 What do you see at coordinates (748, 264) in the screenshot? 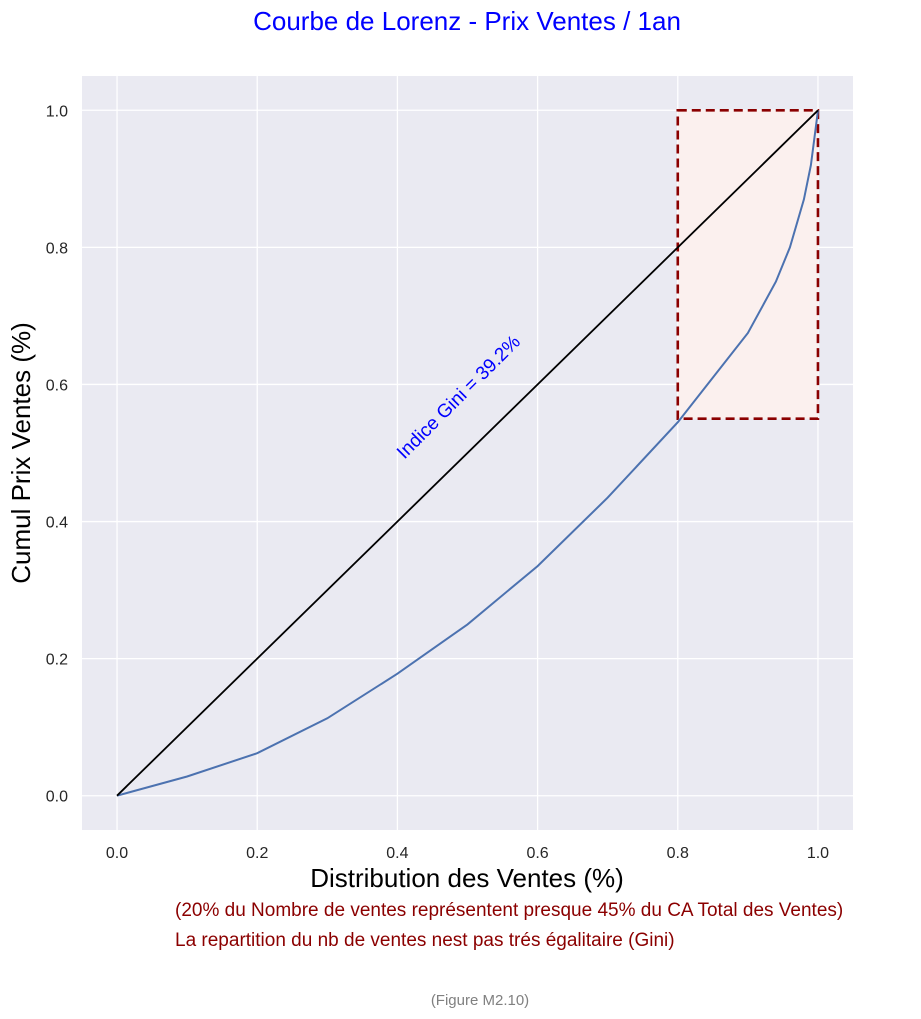
I see `highlight-box` at bounding box center [748, 264].